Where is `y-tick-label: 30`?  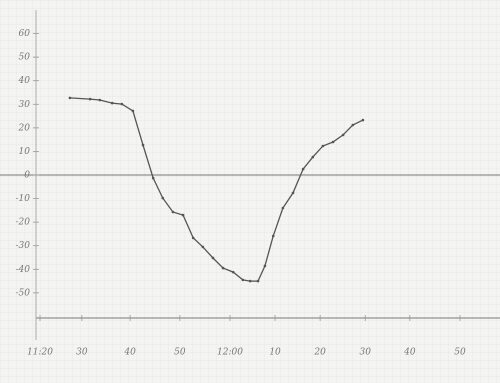
y-tick-label: 30 is located at coordinates (25, 105).